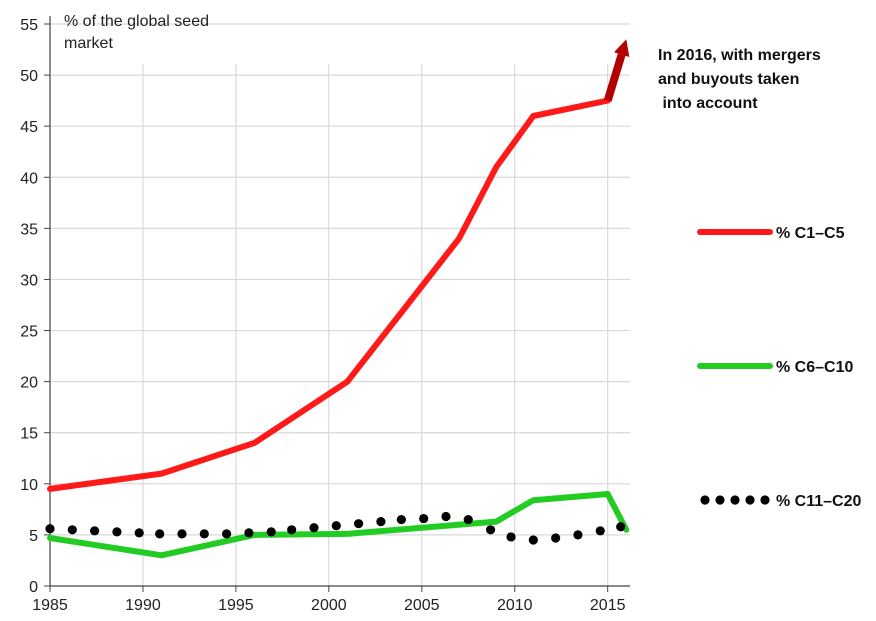  What do you see at coordinates (608, 605) in the screenshot?
I see `x-tick-label: 2015` at bounding box center [608, 605].